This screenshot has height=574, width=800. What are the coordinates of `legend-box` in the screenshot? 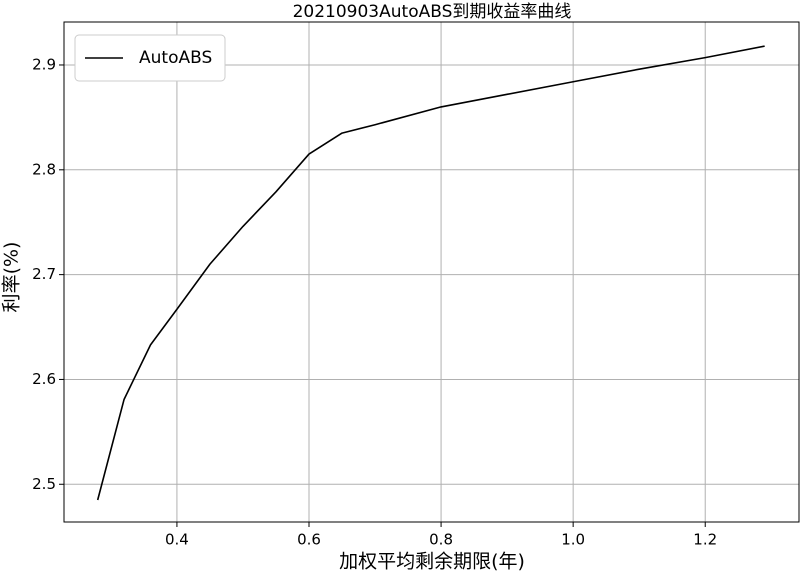 It's located at (150, 58).